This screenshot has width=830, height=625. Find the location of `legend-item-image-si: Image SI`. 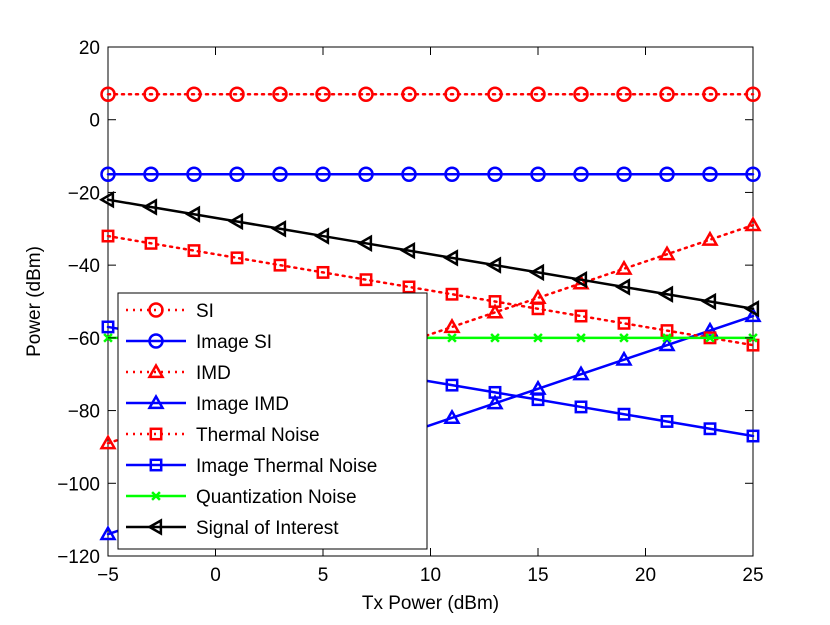

legend-item-image-si: Image SI is located at coordinates (199, 342).